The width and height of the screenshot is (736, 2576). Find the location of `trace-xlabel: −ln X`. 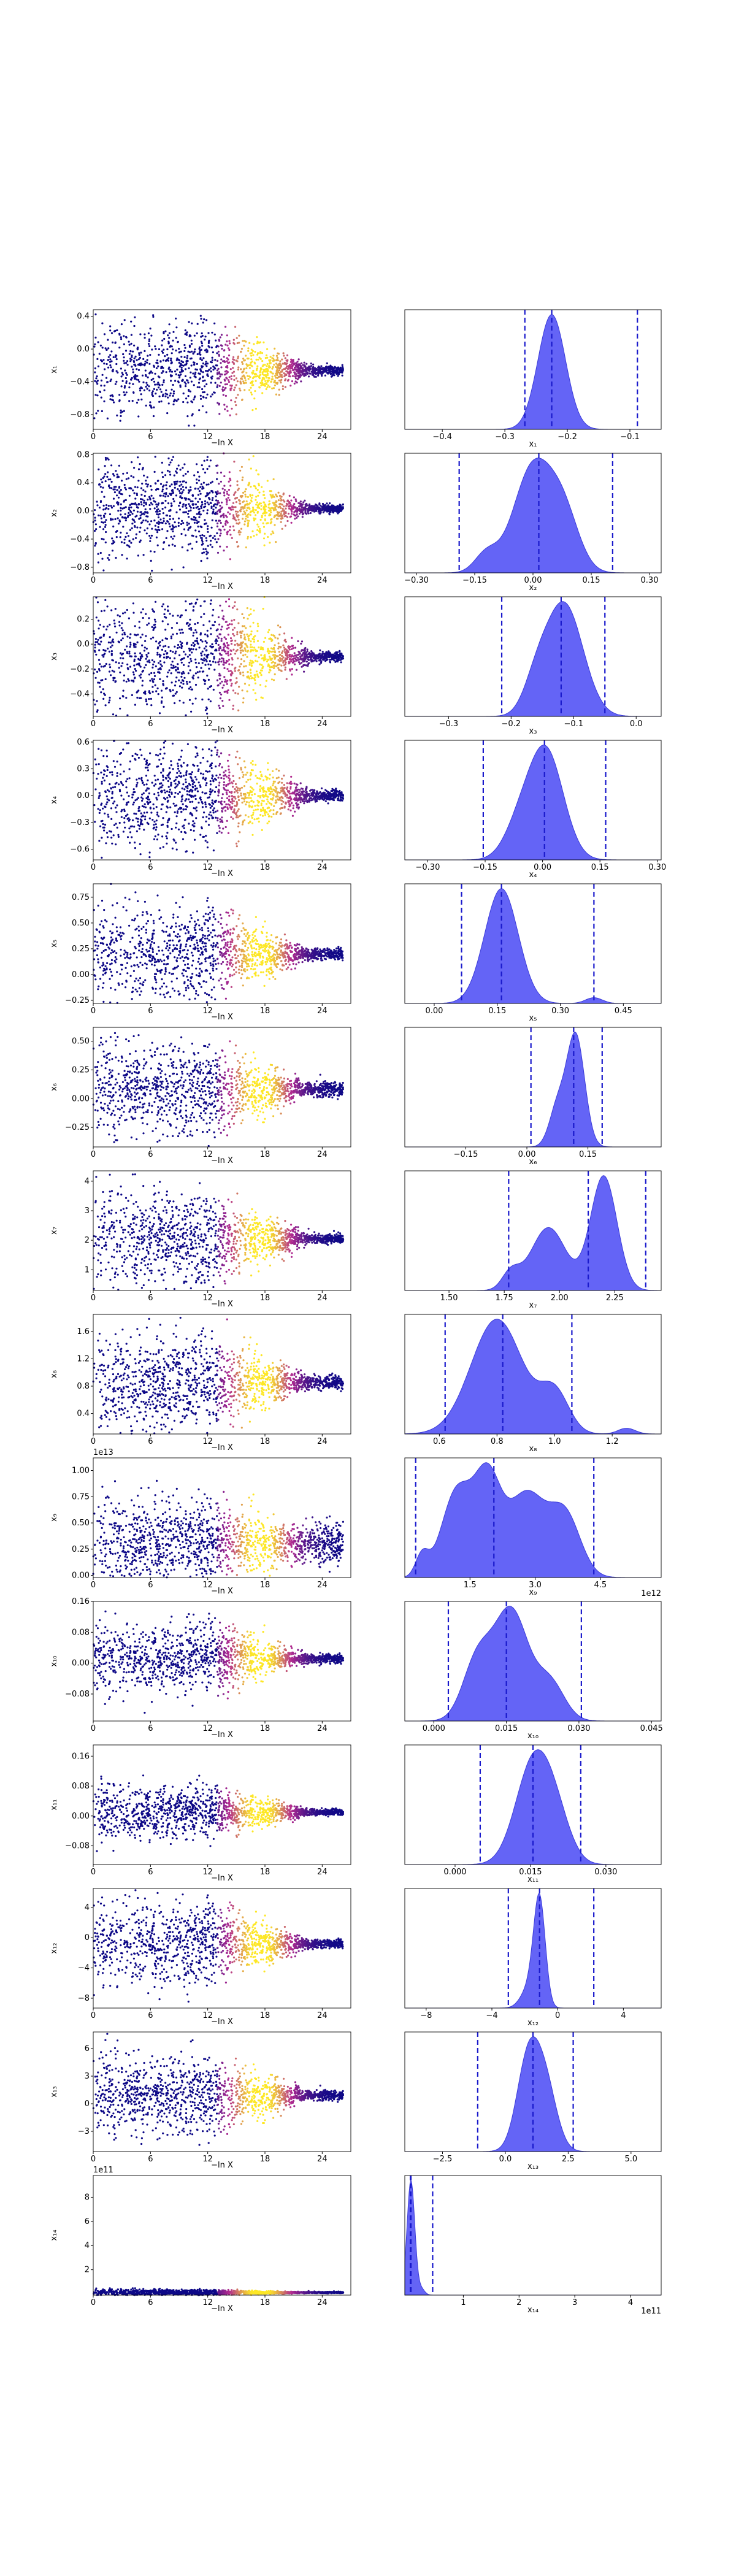

trace-xlabel: −ln X is located at coordinates (222, 586).